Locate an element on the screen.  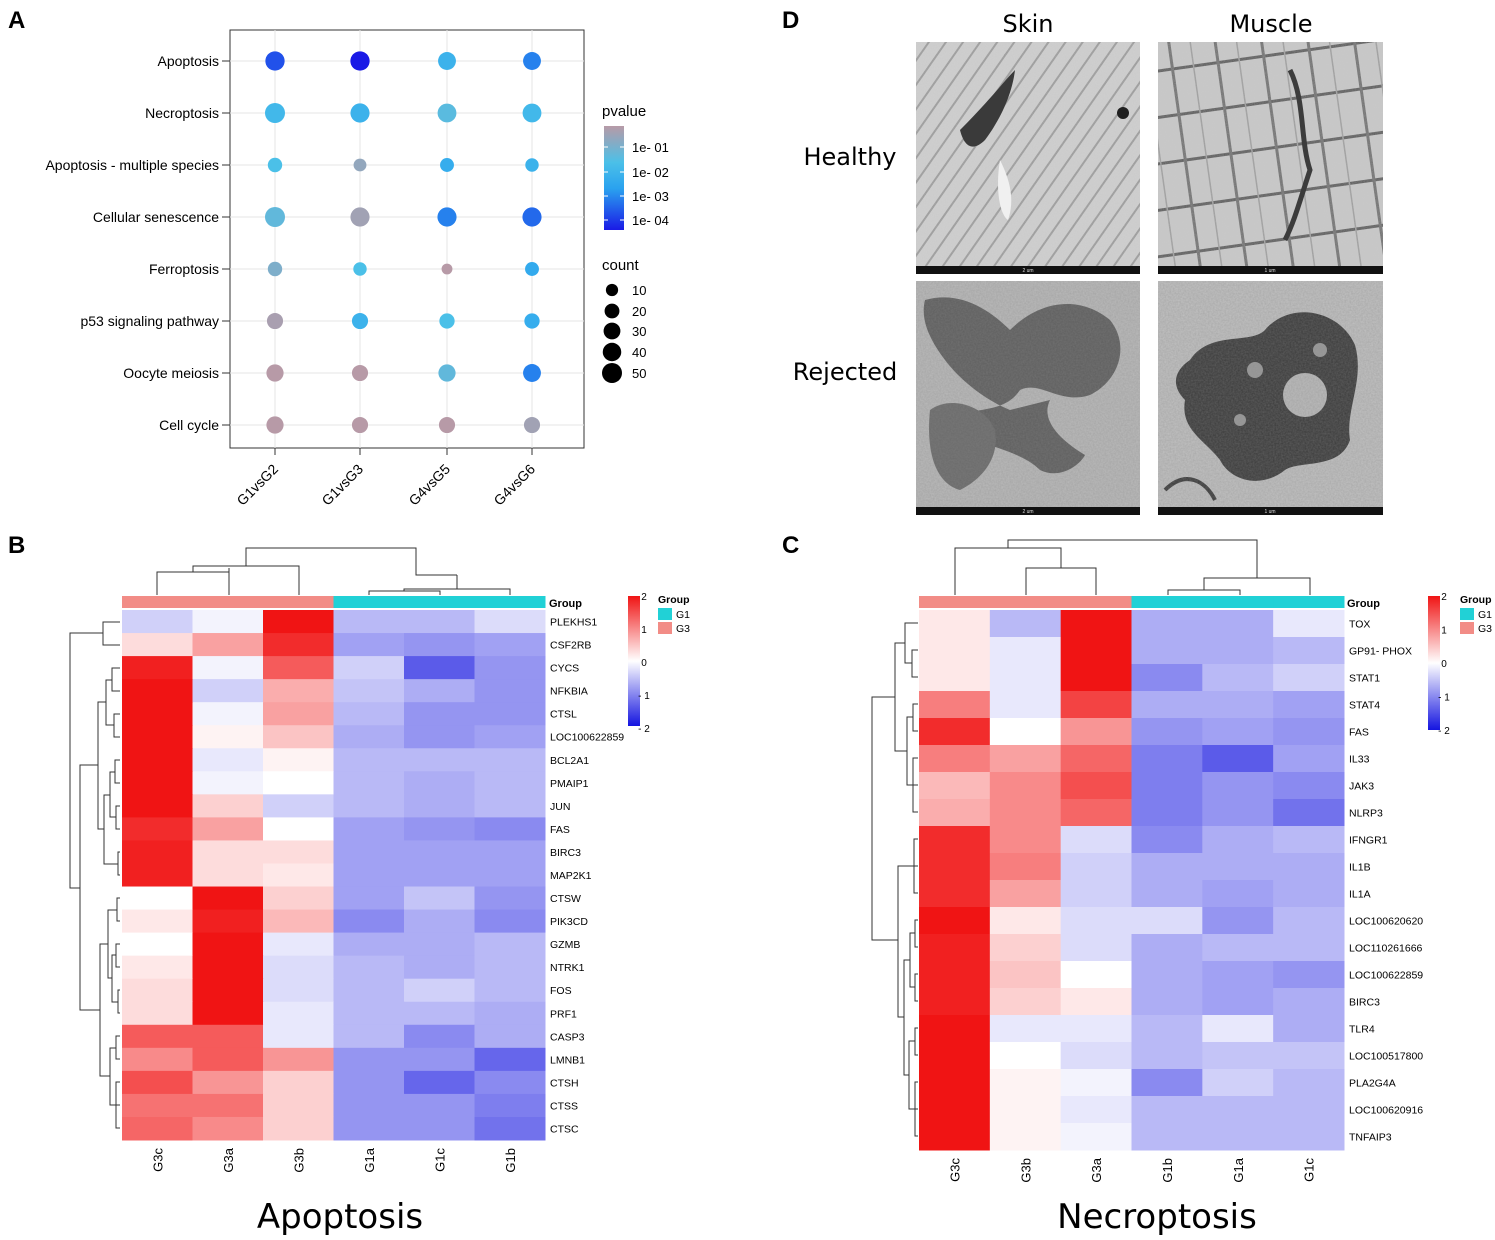
apoptosis-colorbar-ticks: 2 1 0 - 1 - 2 is located at coordinates (644, 663).